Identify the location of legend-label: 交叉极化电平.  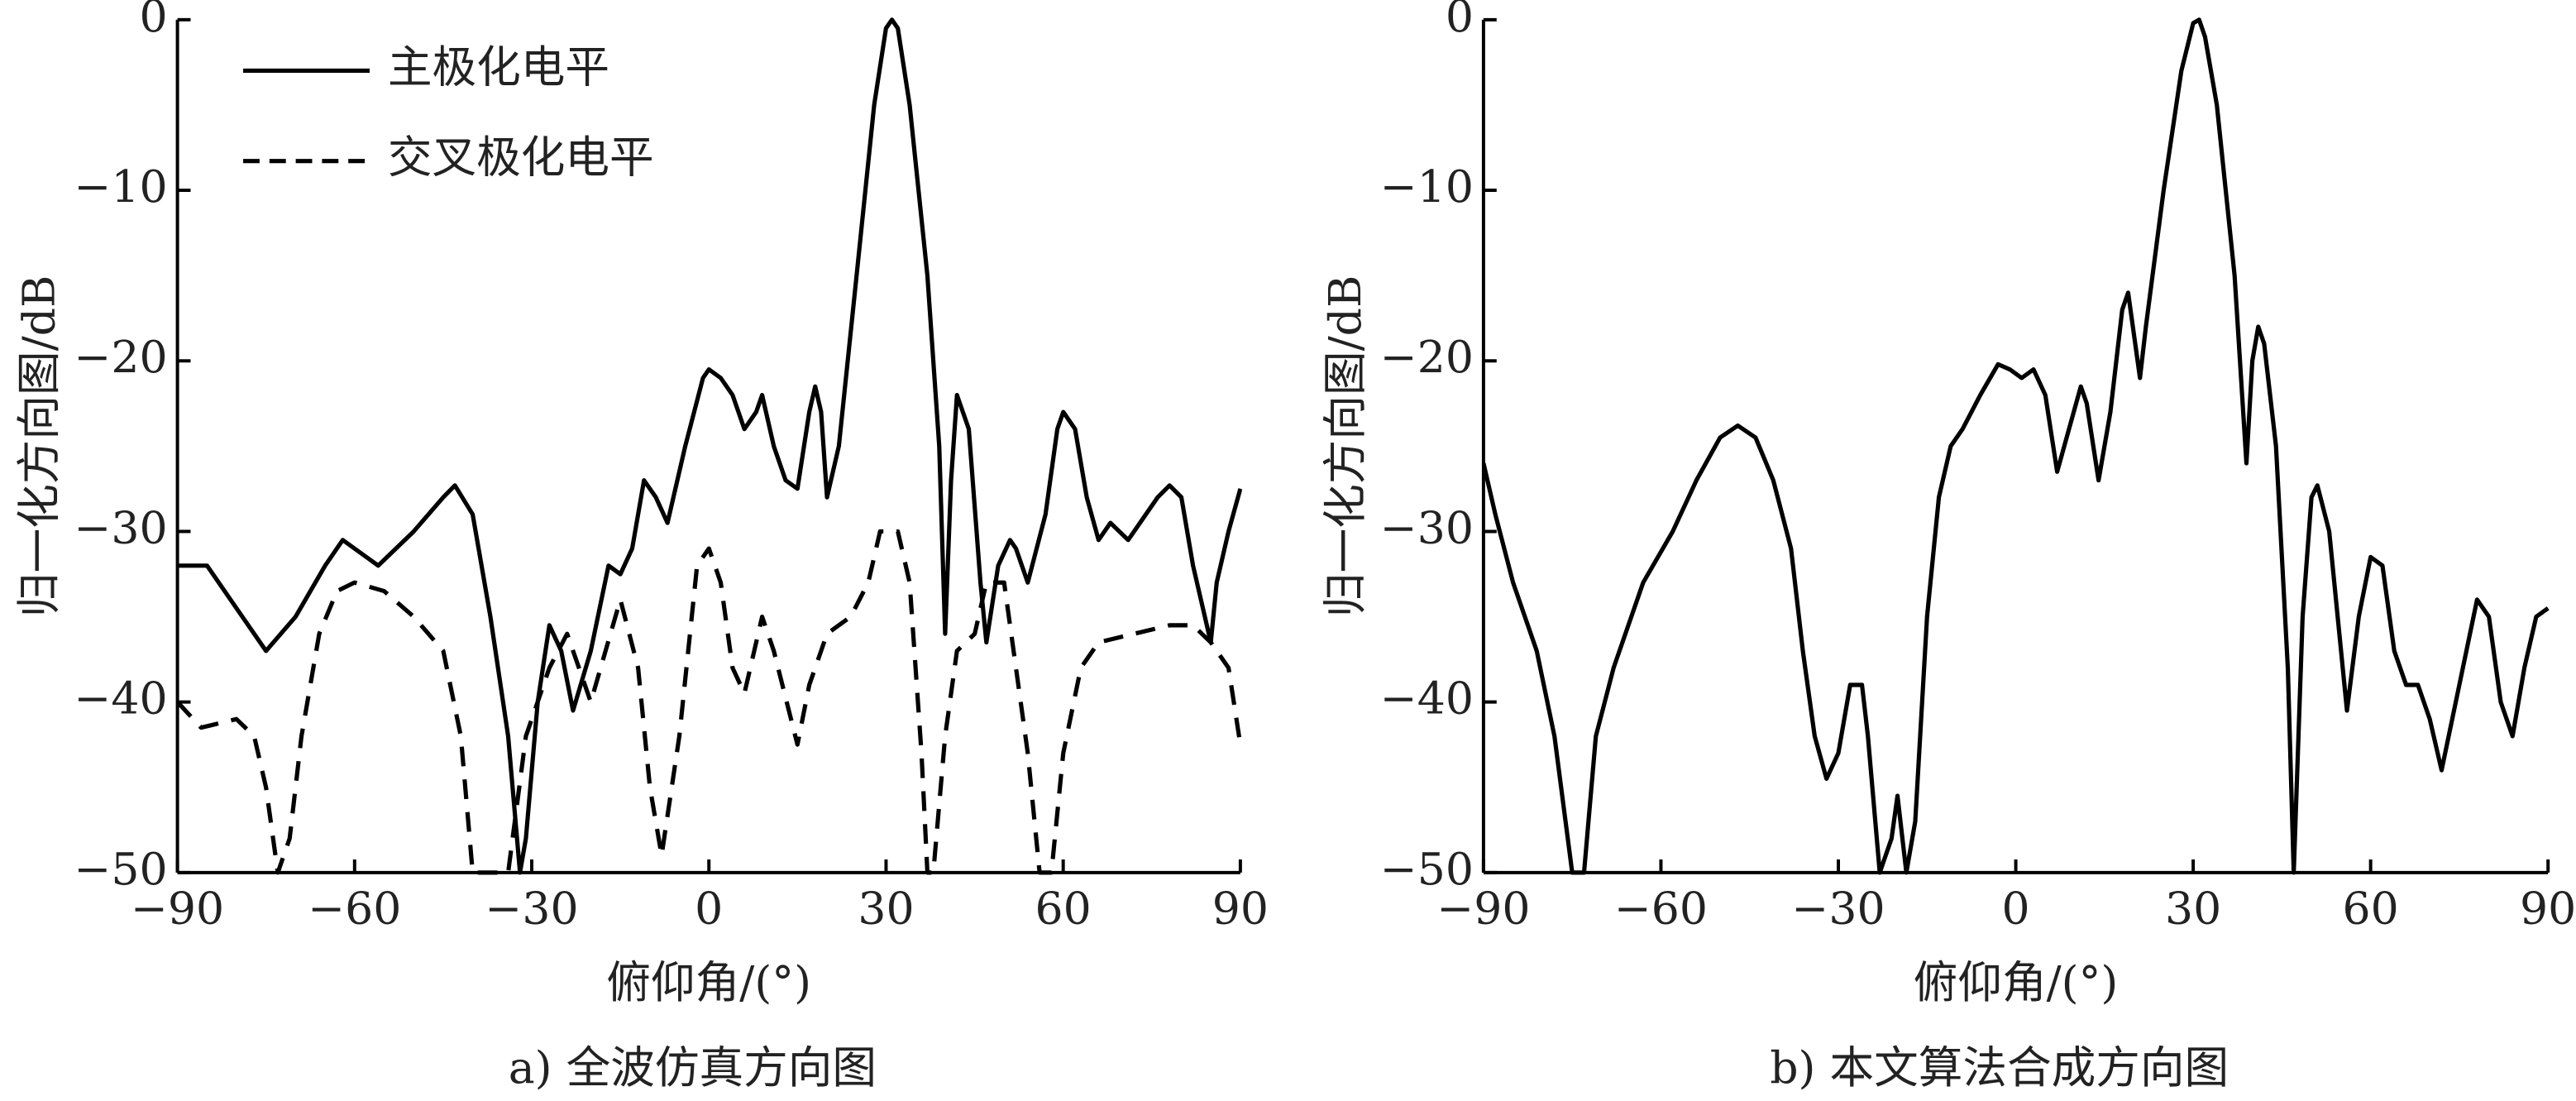
(521, 158).